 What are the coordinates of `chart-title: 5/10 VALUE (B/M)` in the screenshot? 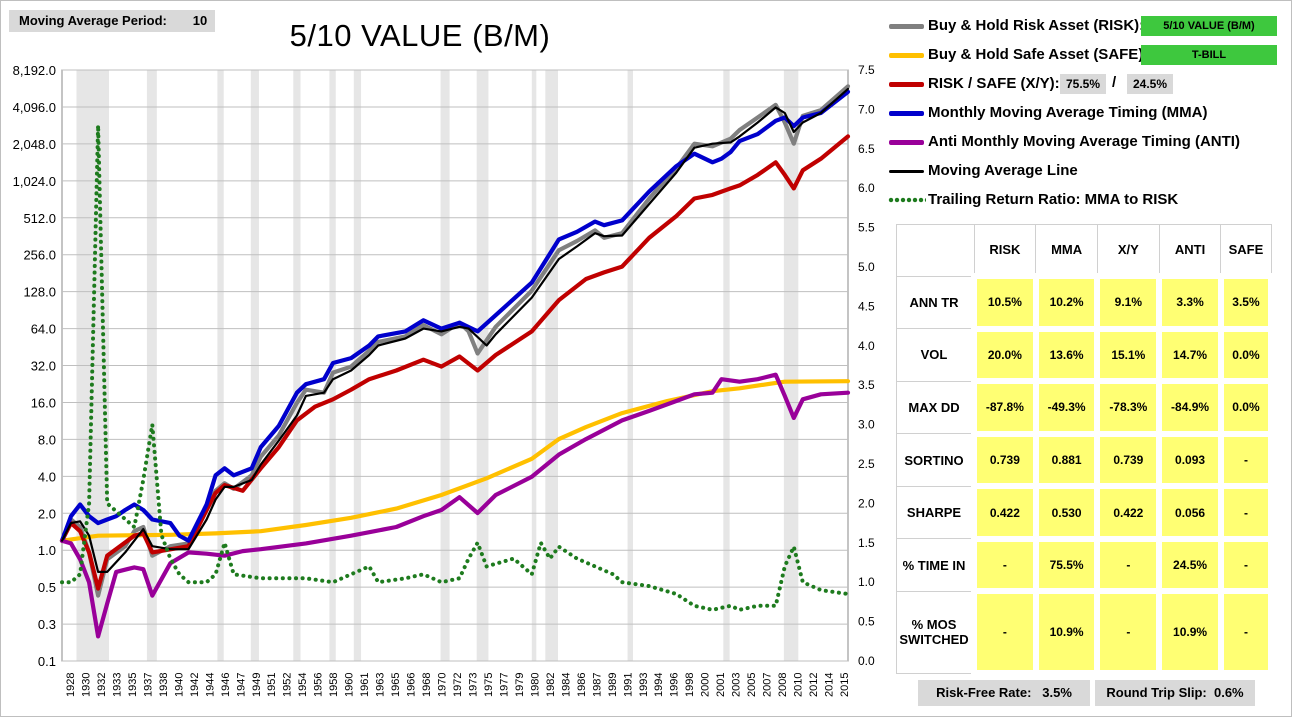 It's located at (420, 35).